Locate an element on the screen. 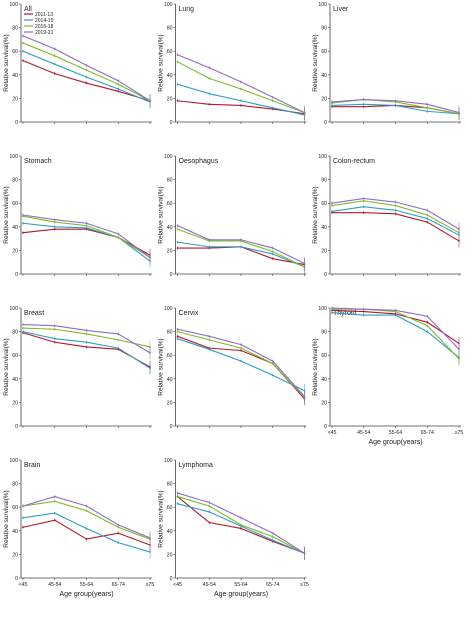 This screenshot has height=634, width=474. panel-title: Colon-rectum is located at coordinates (354, 161).